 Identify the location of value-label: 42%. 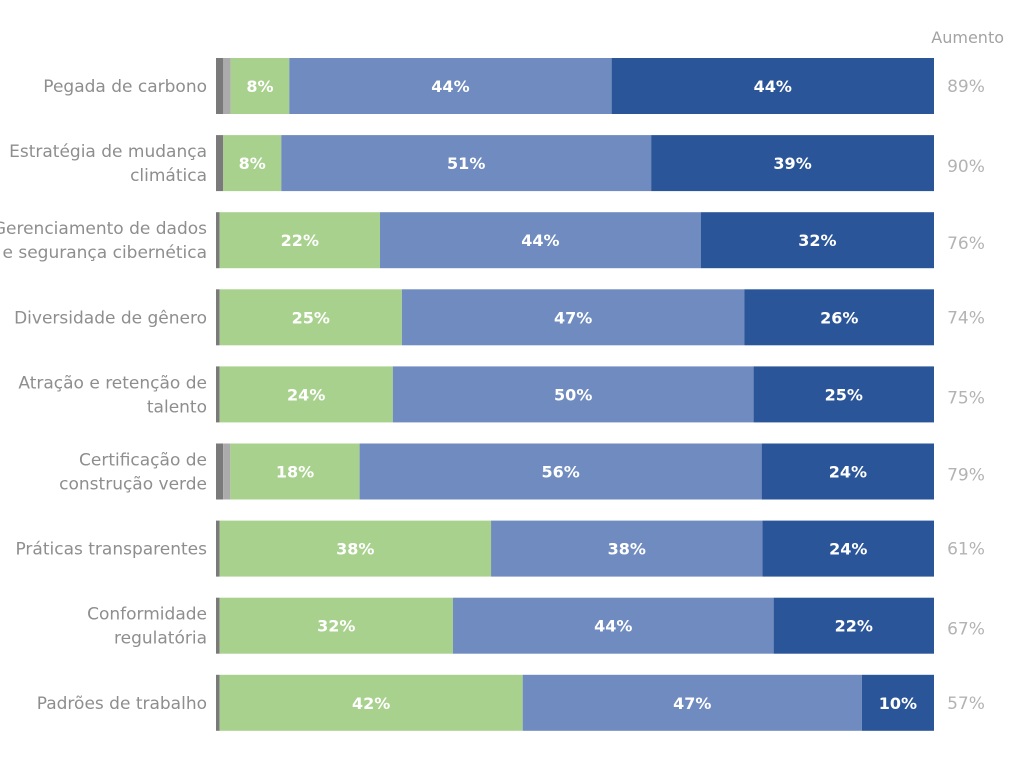
(371, 703).